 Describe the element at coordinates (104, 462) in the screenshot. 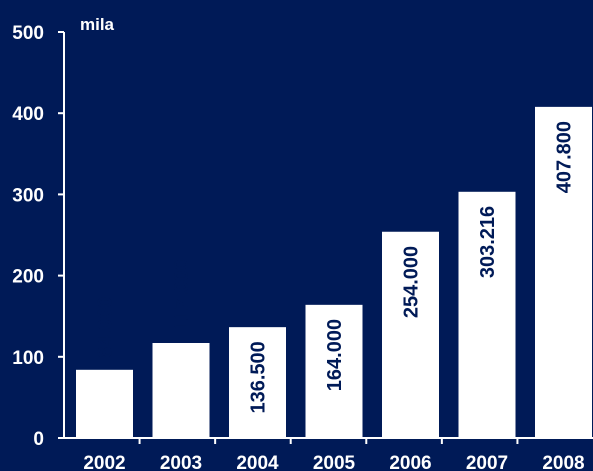

I see `x-category-label: 2002` at that location.